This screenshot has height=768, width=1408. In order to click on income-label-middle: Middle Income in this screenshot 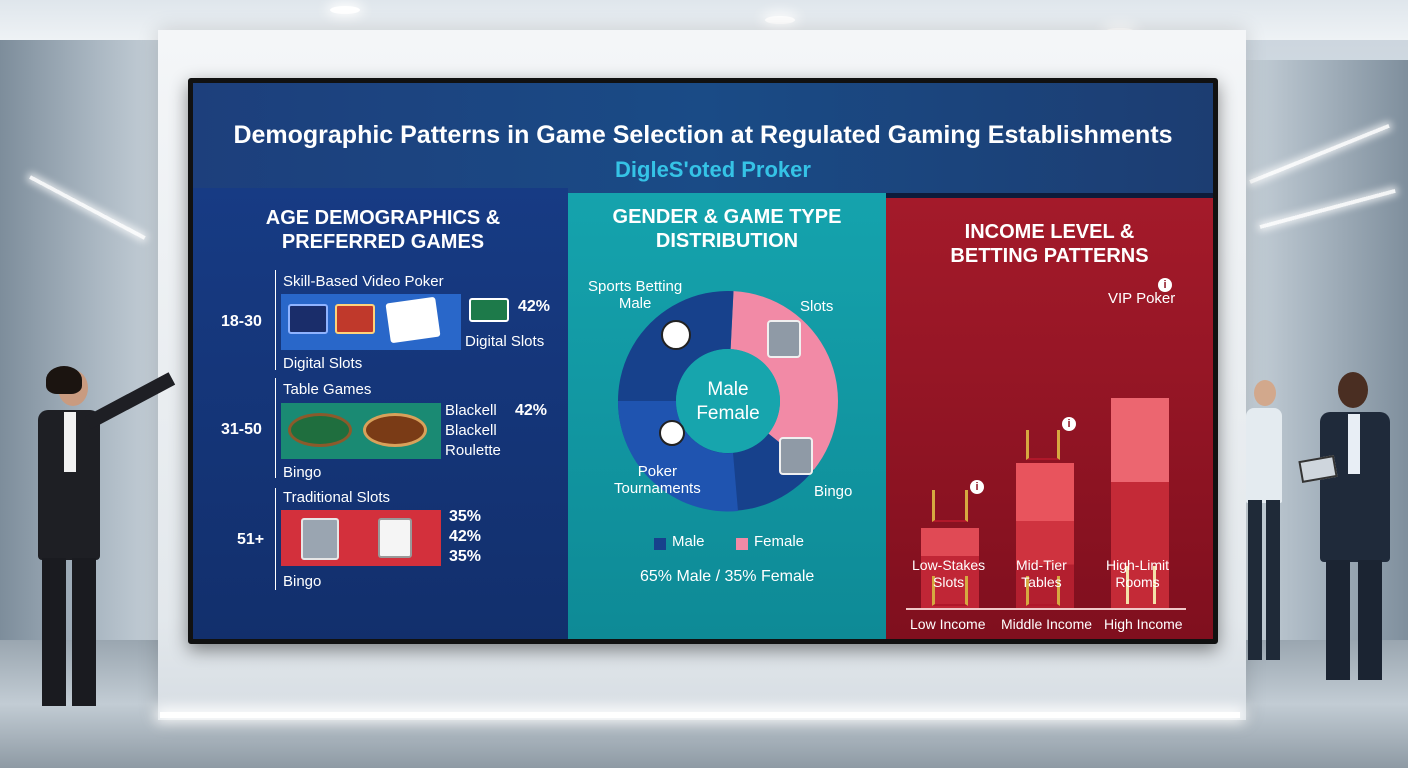, I will do `click(1047, 624)`.